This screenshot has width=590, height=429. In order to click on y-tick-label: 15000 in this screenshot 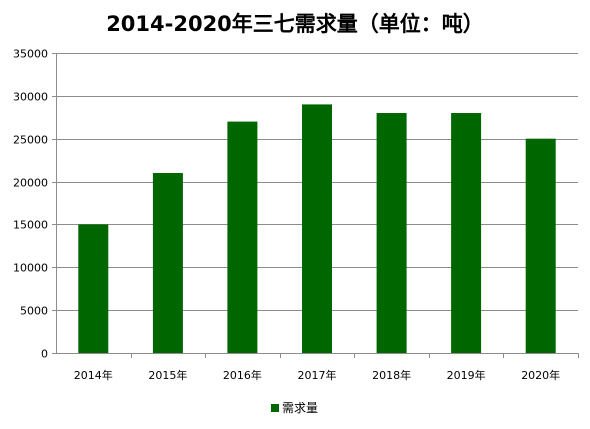, I will do `click(30, 225)`.